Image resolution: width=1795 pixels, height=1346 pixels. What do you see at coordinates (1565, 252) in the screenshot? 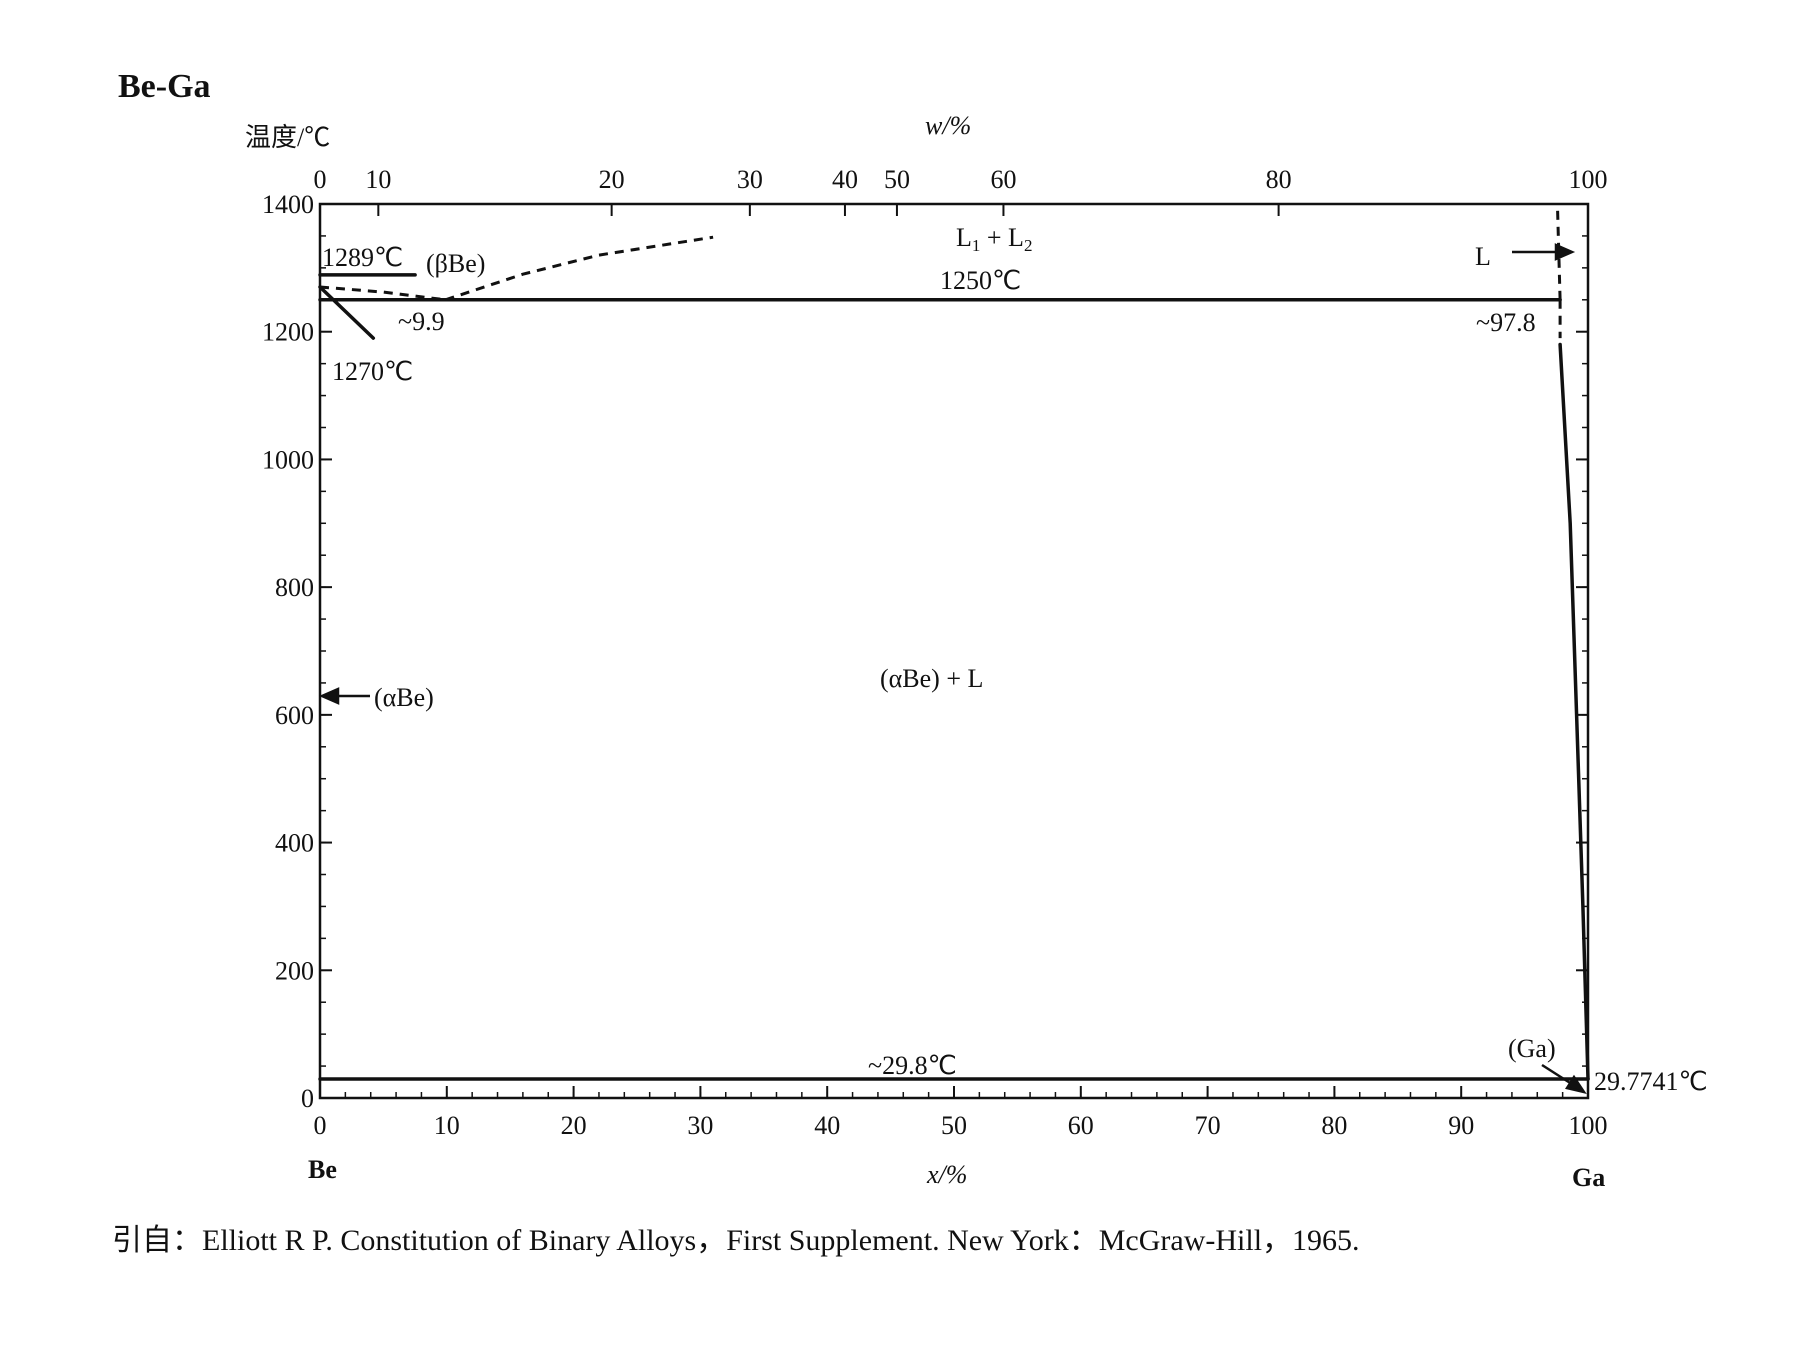
I see `arrow-L-head` at bounding box center [1565, 252].